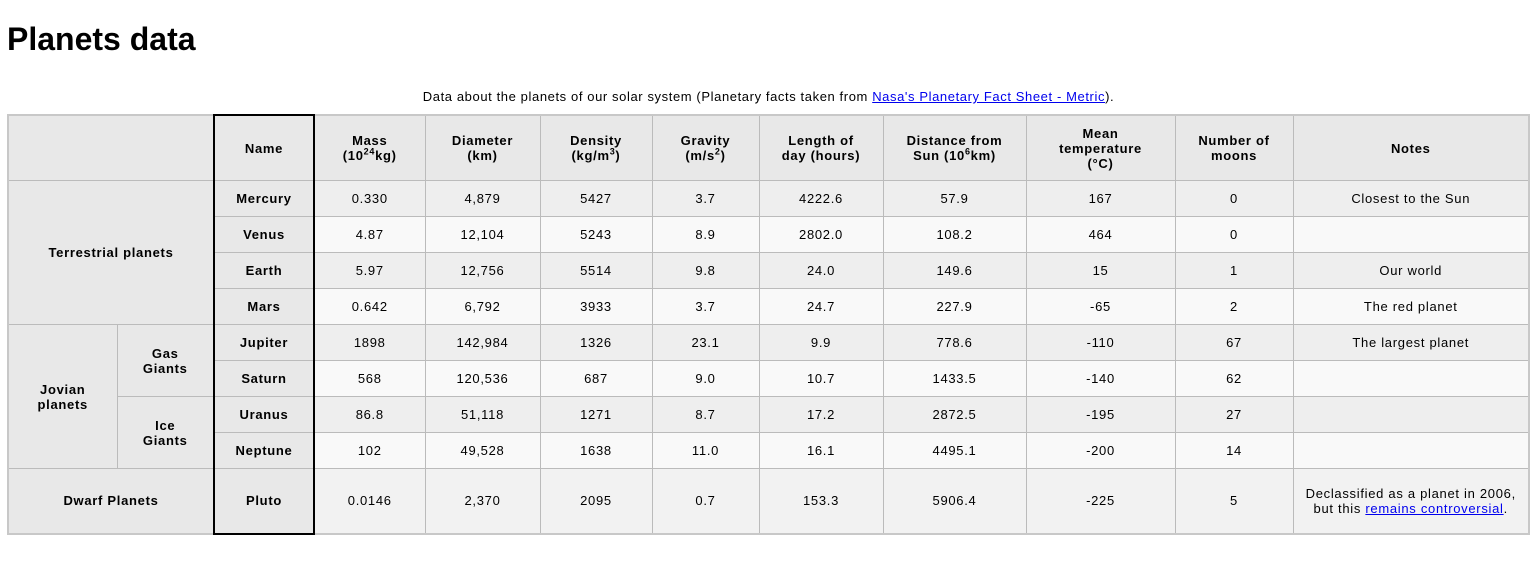  Describe the element at coordinates (369, 378) in the screenshot. I see `cell-mass: 568` at that location.